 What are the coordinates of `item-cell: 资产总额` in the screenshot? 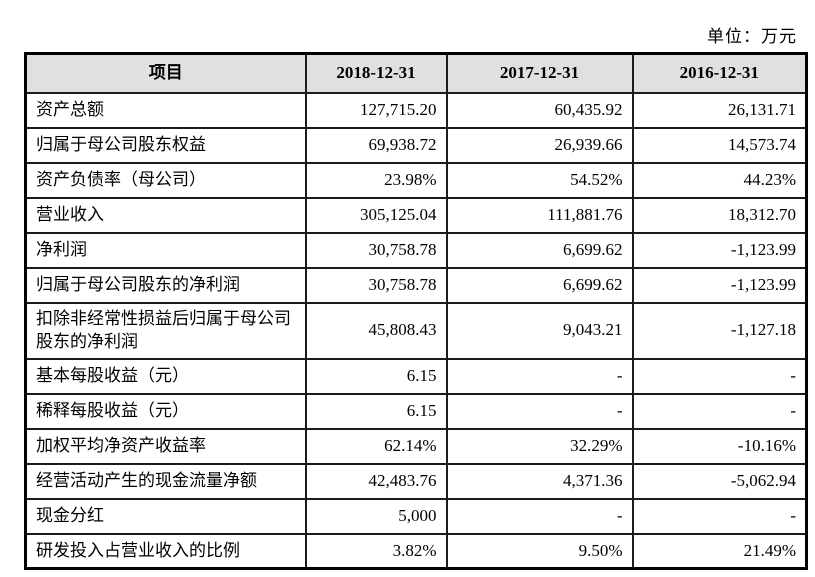 It's located at (165, 110).